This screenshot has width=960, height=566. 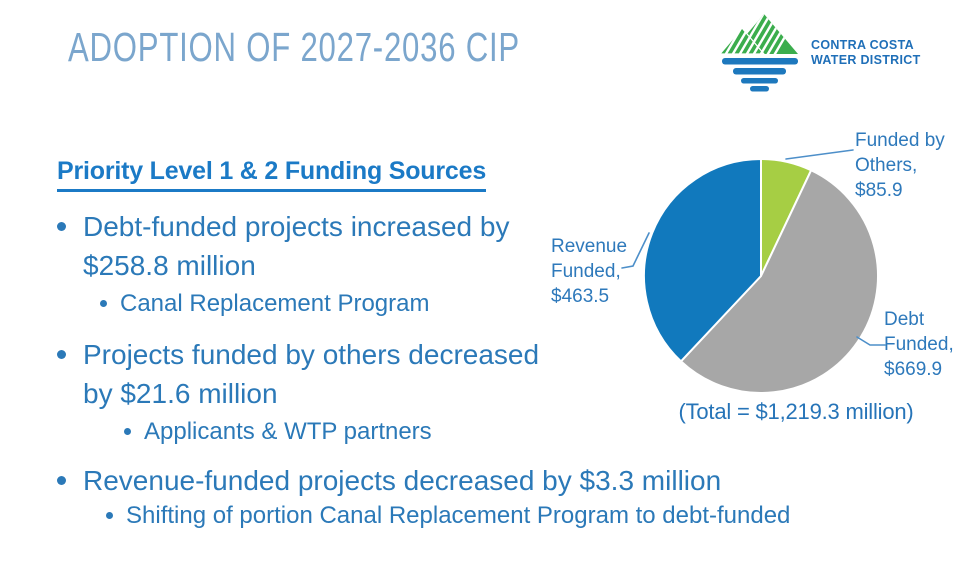 What do you see at coordinates (919, 344) in the screenshot?
I see `pie-label-debt-funded: Debt Funded, $669.9` at bounding box center [919, 344].